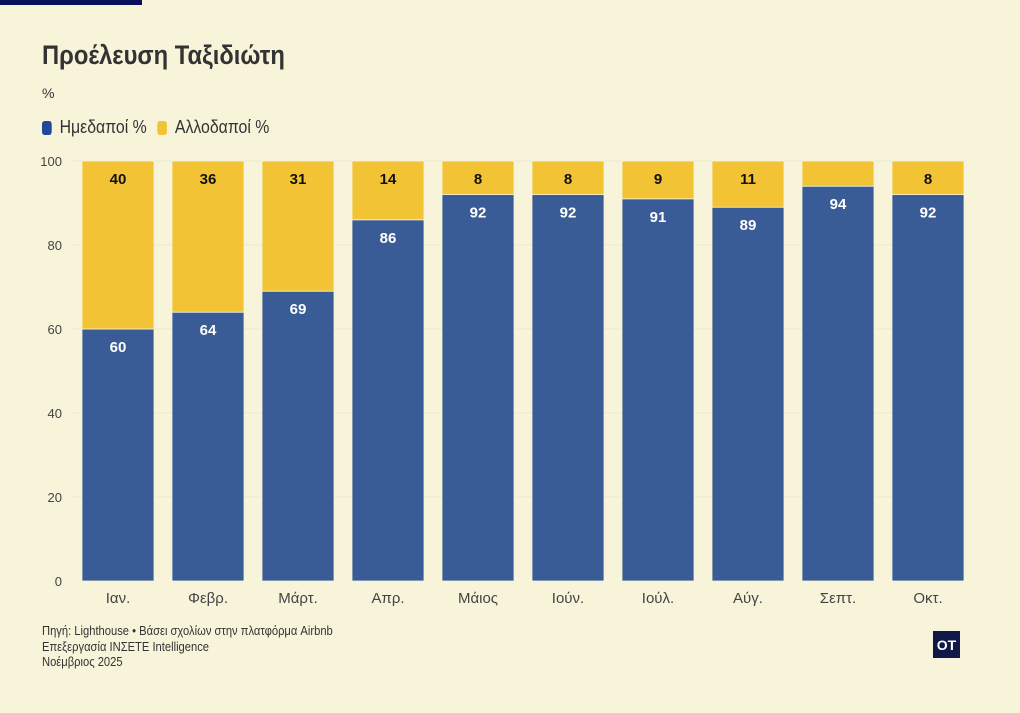 This screenshot has height=713, width=1020. Describe the element at coordinates (48, 93) in the screenshot. I see `chart-subtitle: %` at that location.